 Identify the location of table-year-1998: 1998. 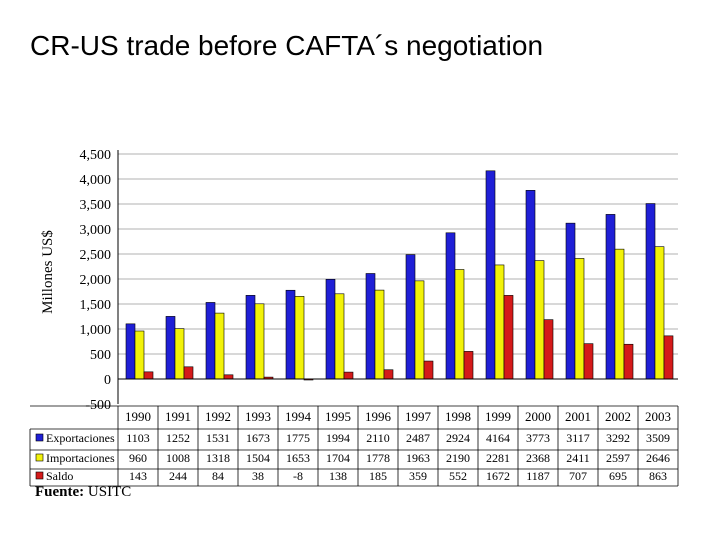
(458, 416).